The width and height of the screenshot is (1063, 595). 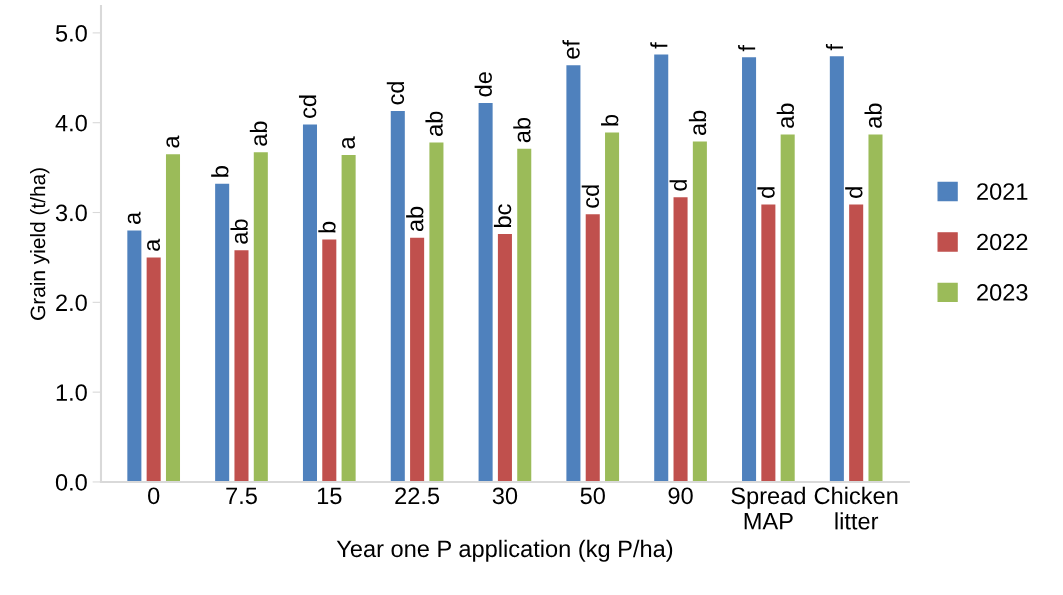 What do you see at coordinates (71, 123) in the screenshot?
I see `y-tick-label: 4.0` at bounding box center [71, 123].